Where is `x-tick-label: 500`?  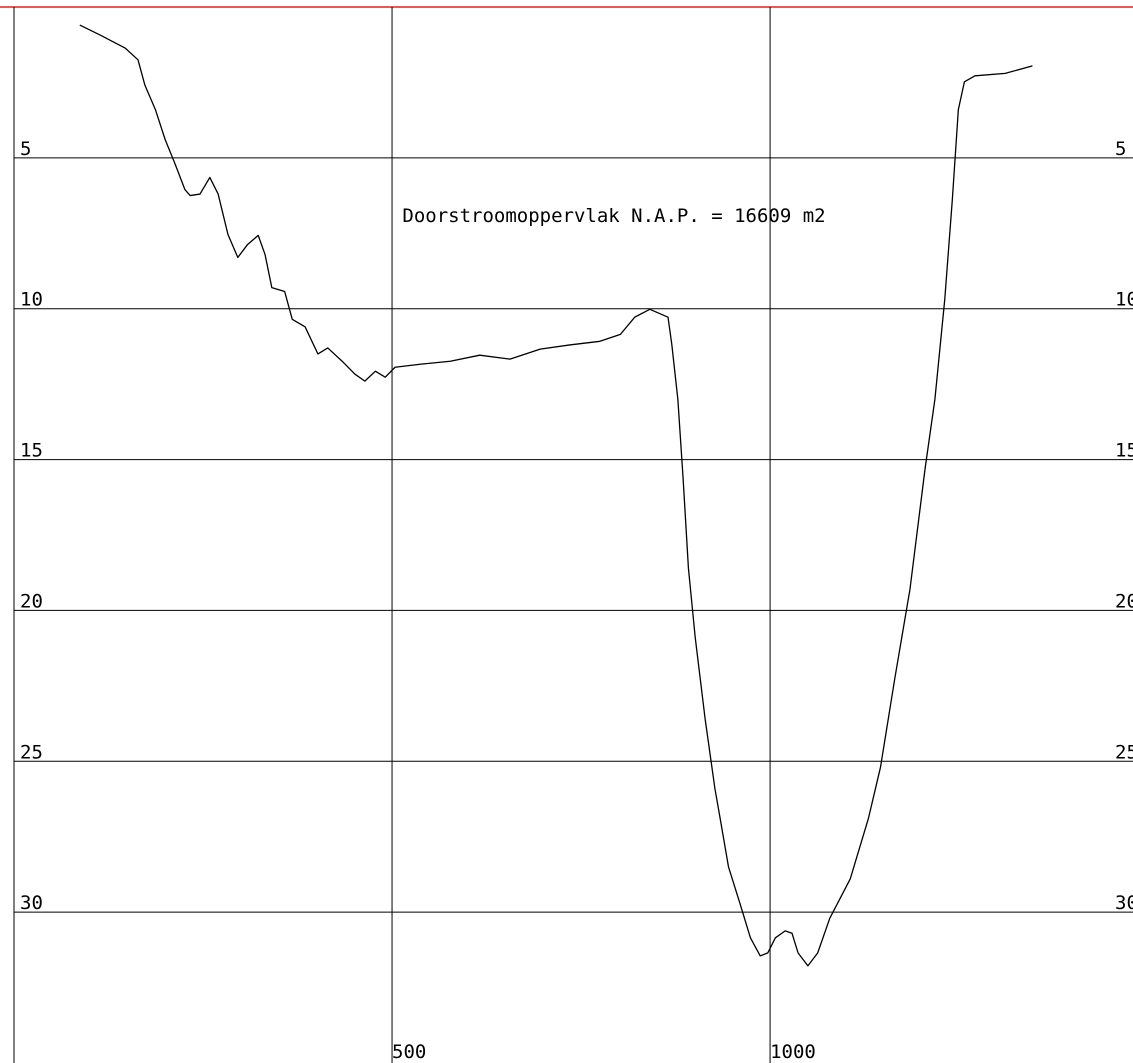 x-tick-label: 500 is located at coordinates (409, 1052).